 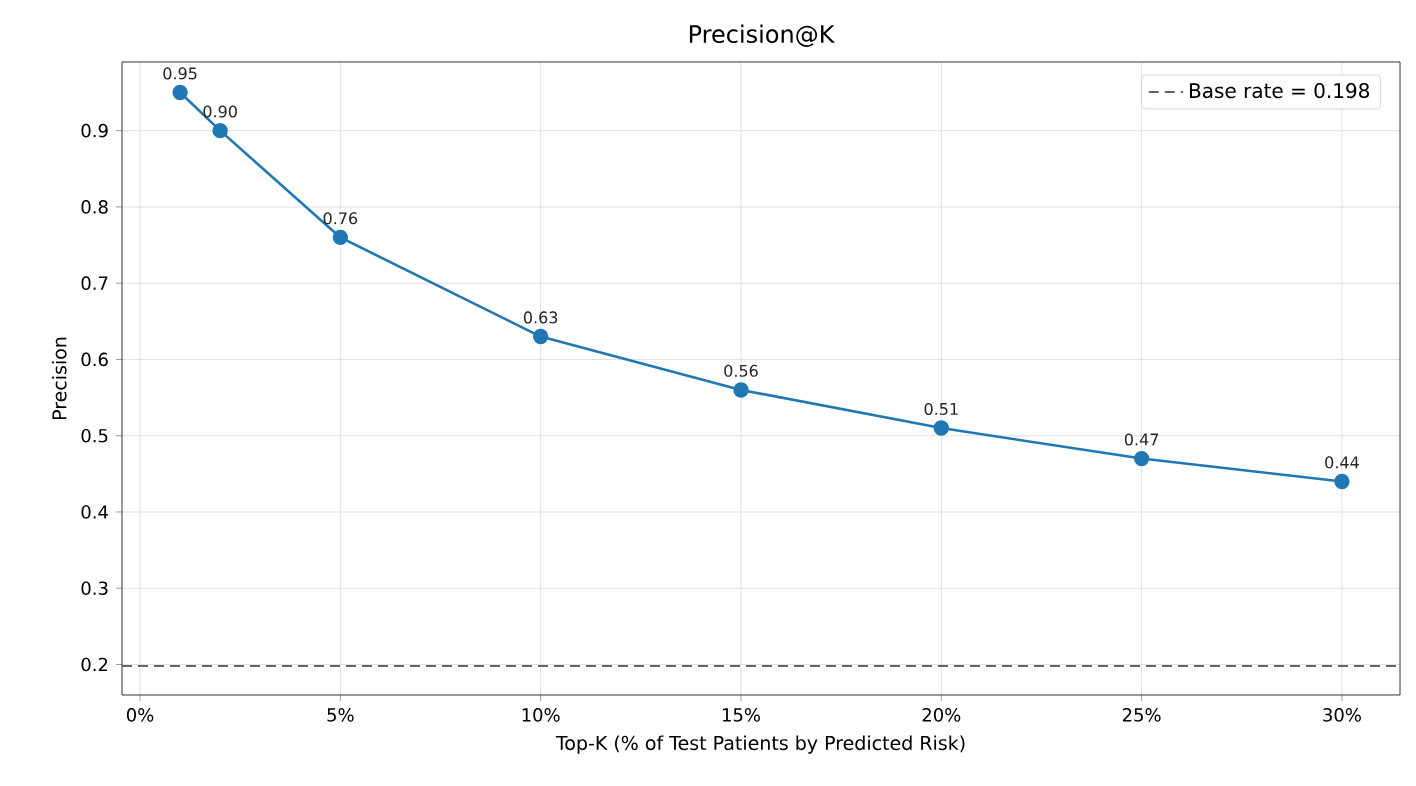 I want to click on data-label: 0.51, so click(x=941, y=408).